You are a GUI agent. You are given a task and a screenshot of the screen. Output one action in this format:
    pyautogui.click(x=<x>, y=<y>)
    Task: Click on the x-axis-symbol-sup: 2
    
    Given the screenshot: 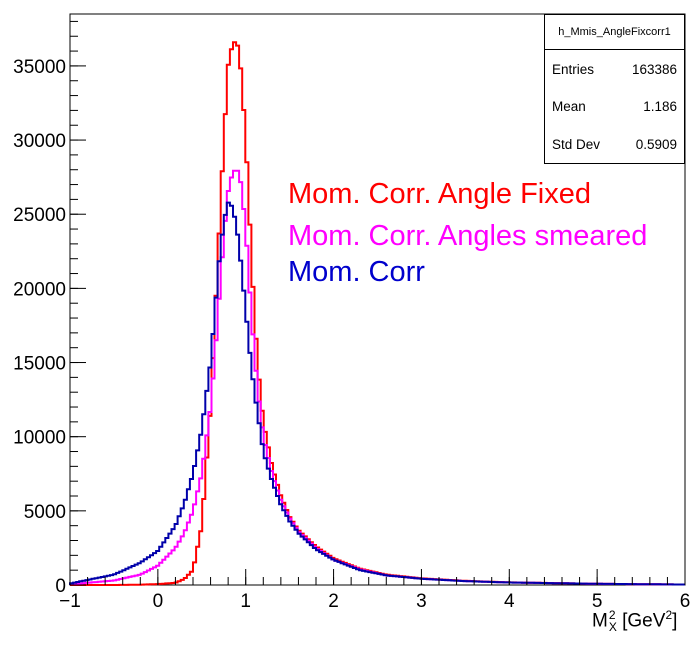 What is the action you would take?
    pyautogui.click(x=612, y=615)
    